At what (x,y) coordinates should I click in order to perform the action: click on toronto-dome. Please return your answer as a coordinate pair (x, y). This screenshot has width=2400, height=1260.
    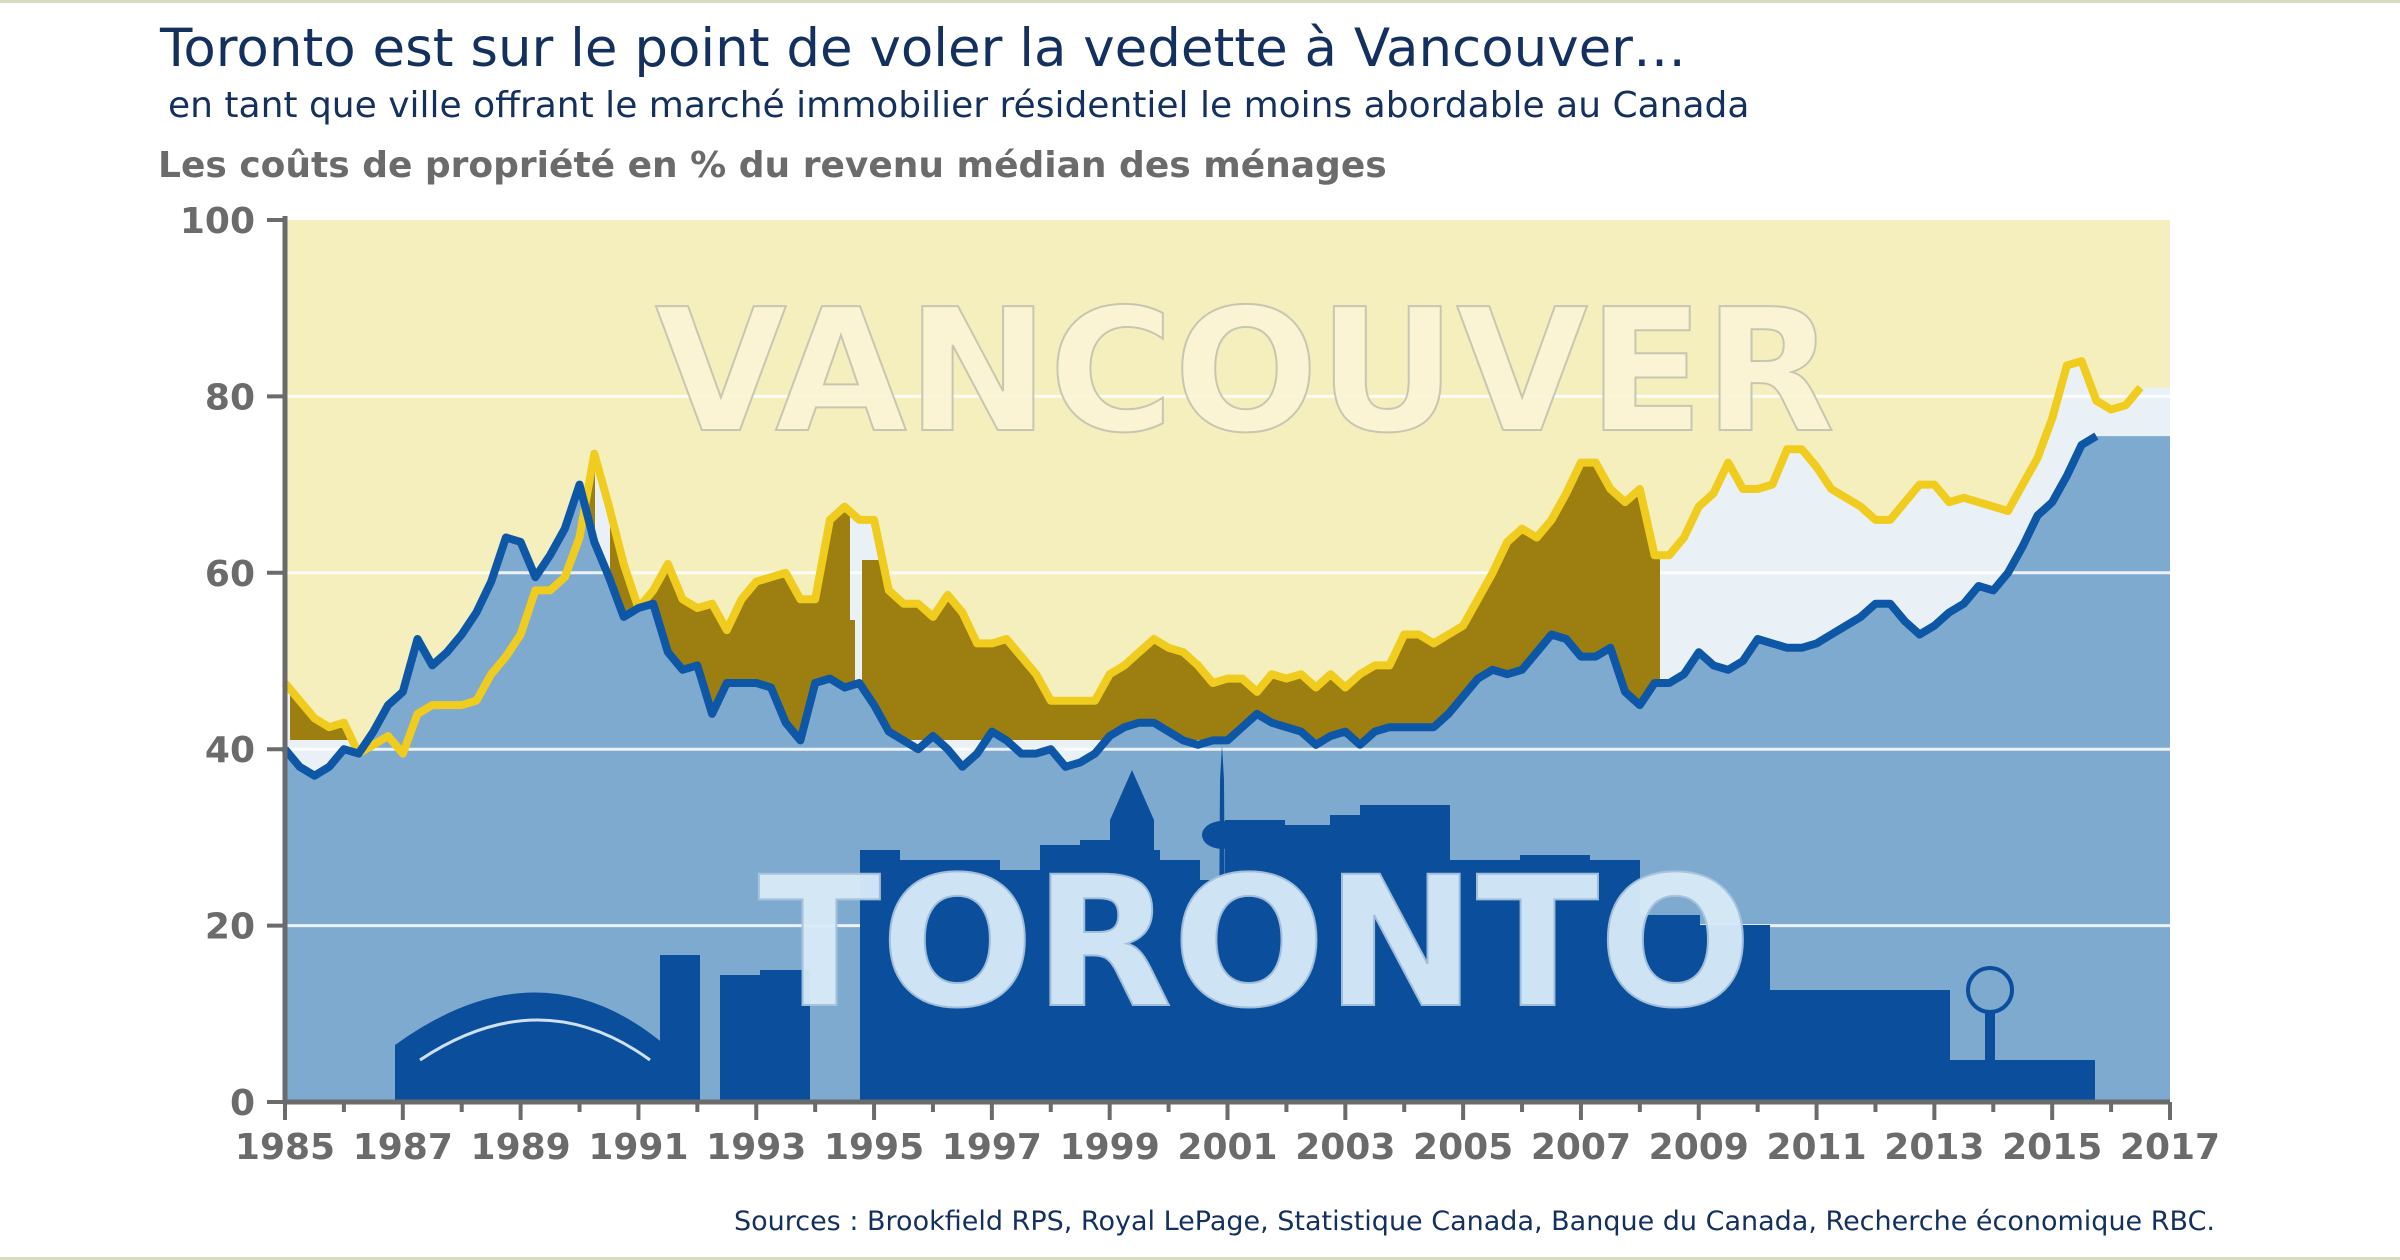
    Looking at the image, I should click on (530, 1047).